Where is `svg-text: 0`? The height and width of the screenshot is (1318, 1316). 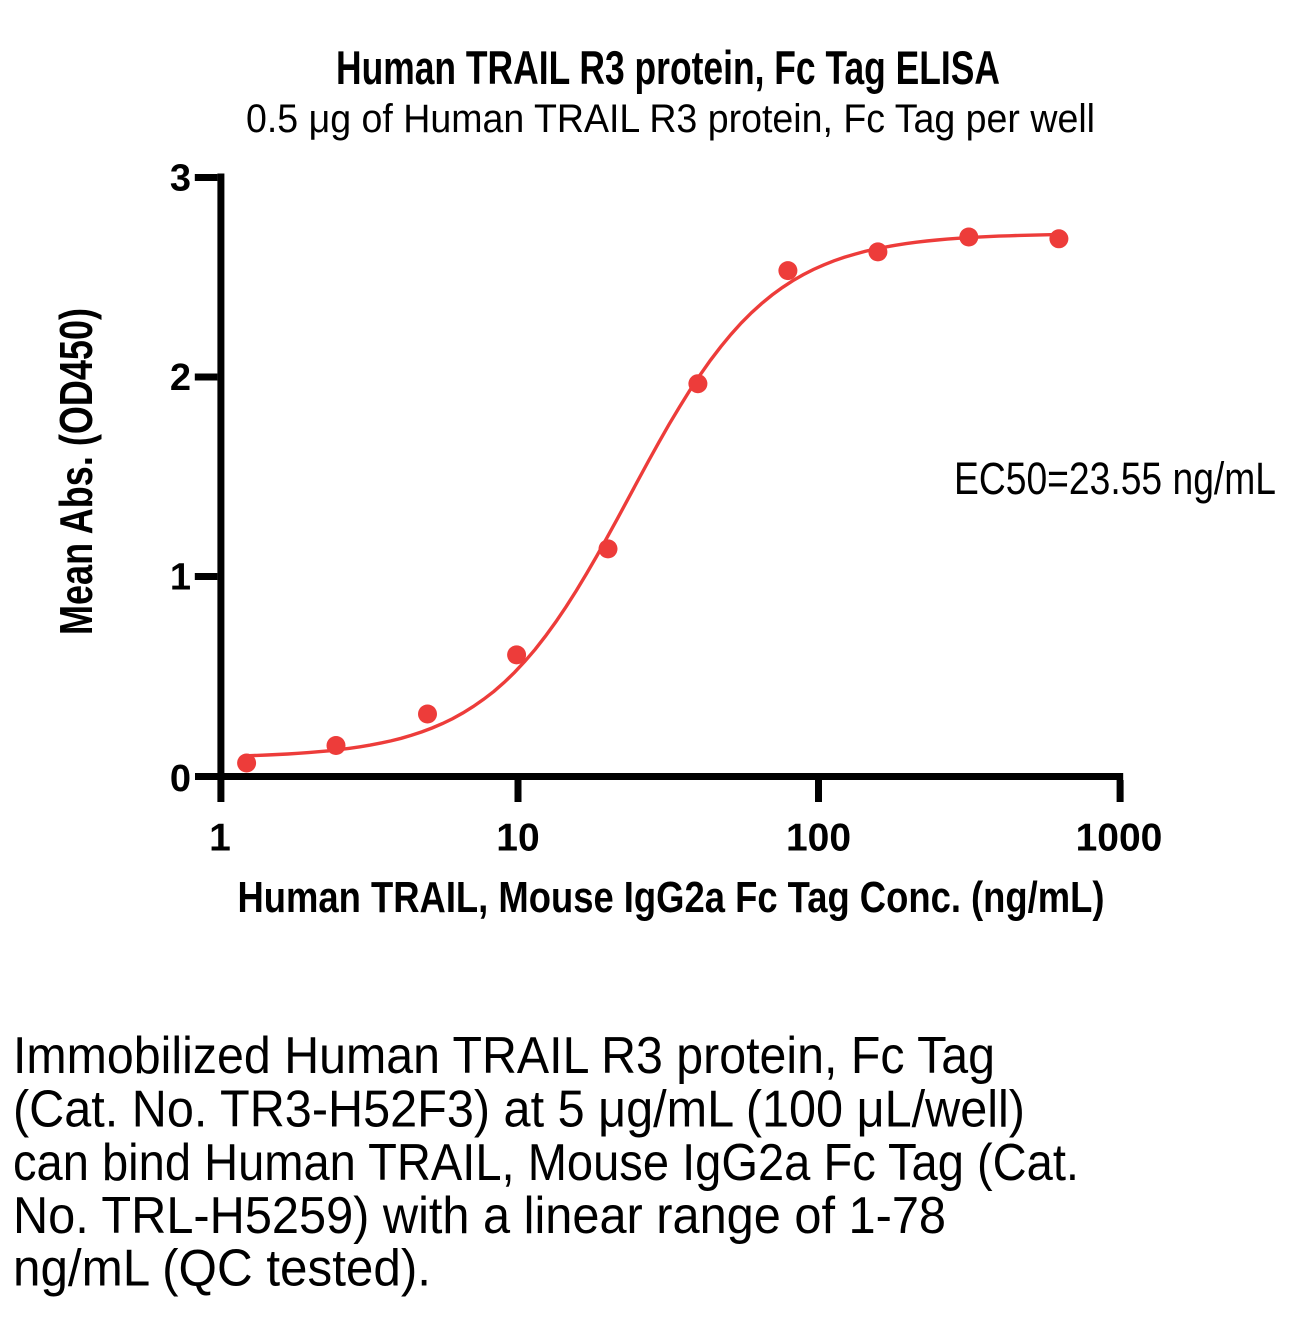
svg-text: 0 is located at coordinates (180, 779).